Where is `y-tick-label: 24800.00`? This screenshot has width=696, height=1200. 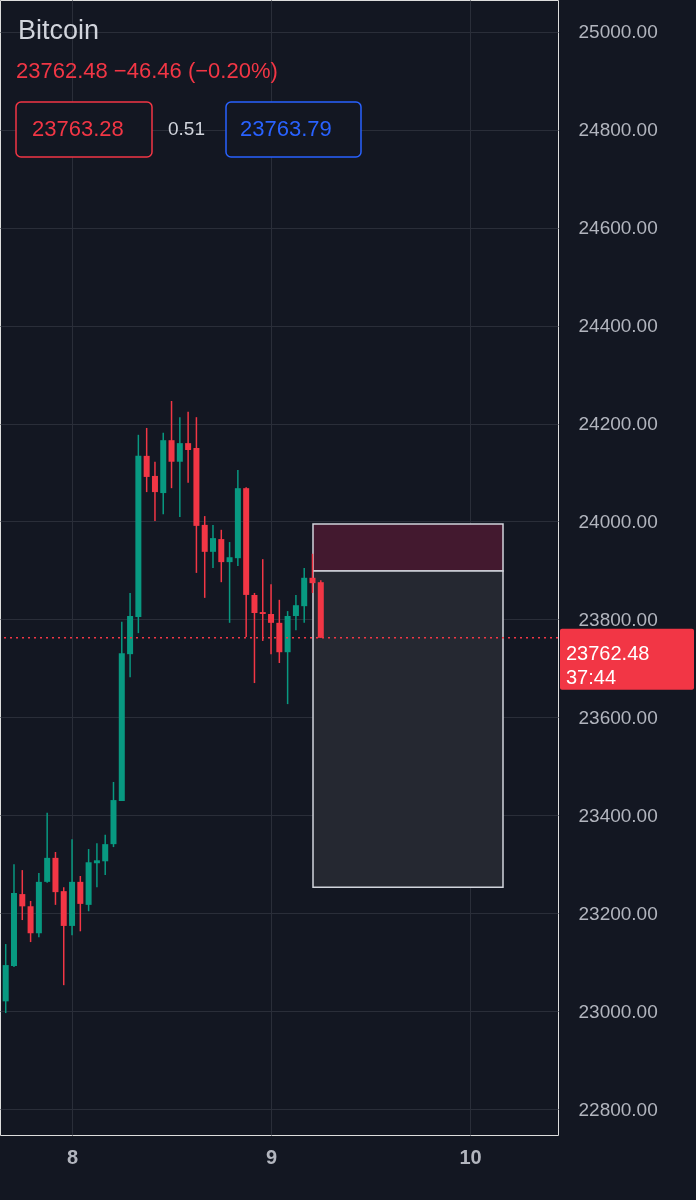 y-tick-label: 24800.00 is located at coordinates (618, 130).